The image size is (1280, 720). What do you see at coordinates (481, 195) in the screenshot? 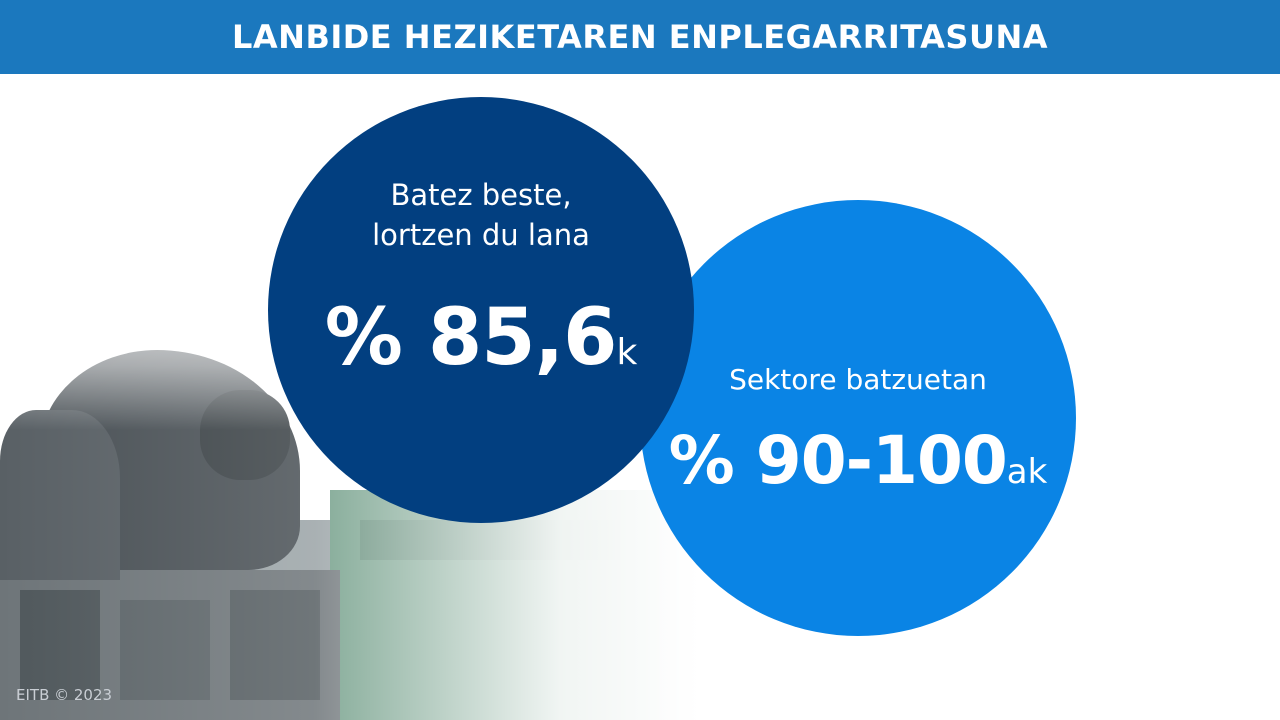
I see `stat-primary-caption-line1: Batez beste,` at bounding box center [481, 195].